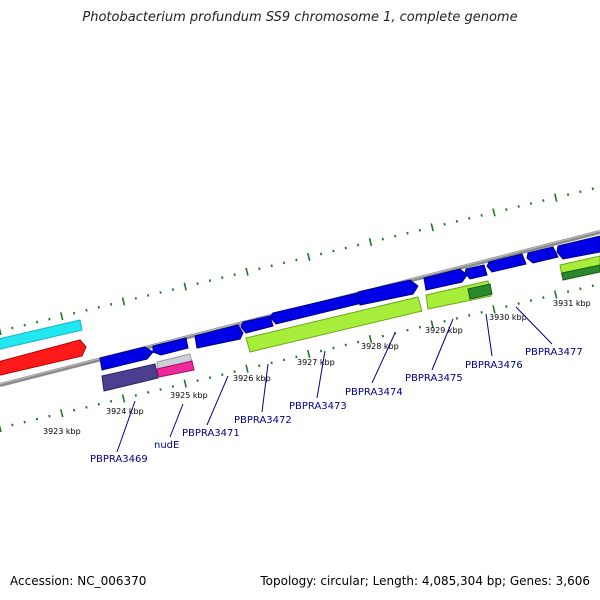  What do you see at coordinates (263, 420) in the screenshot?
I see `gene-label: PBPRA3472` at bounding box center [263, 420].